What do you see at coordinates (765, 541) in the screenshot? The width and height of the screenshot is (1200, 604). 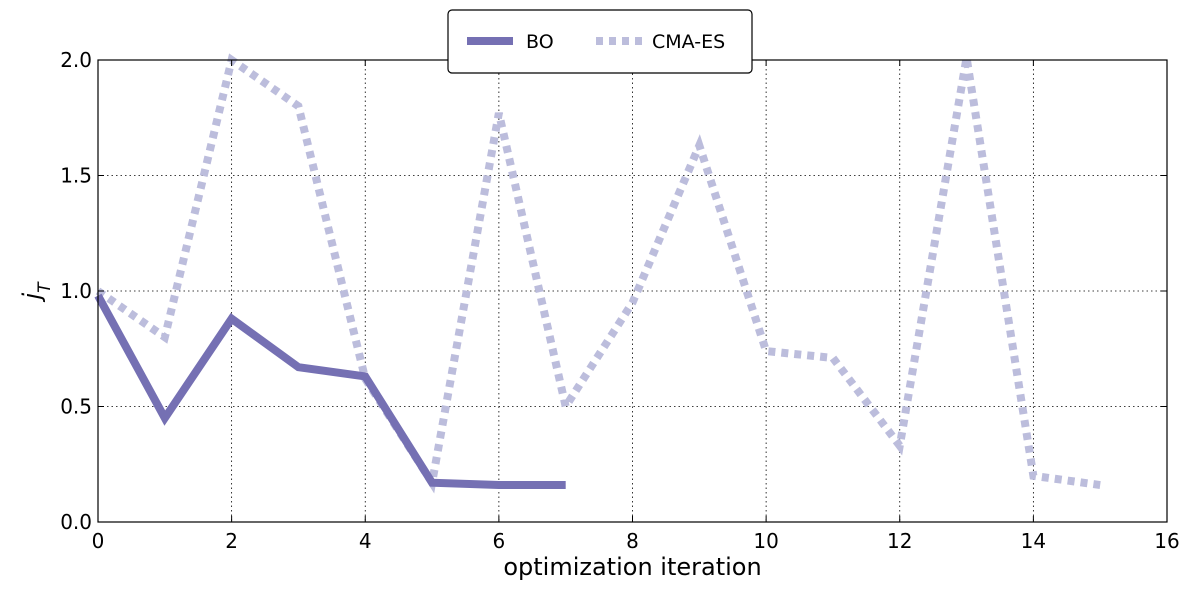 I see `x-tick-label: 10` at bounding box center [765, 541].